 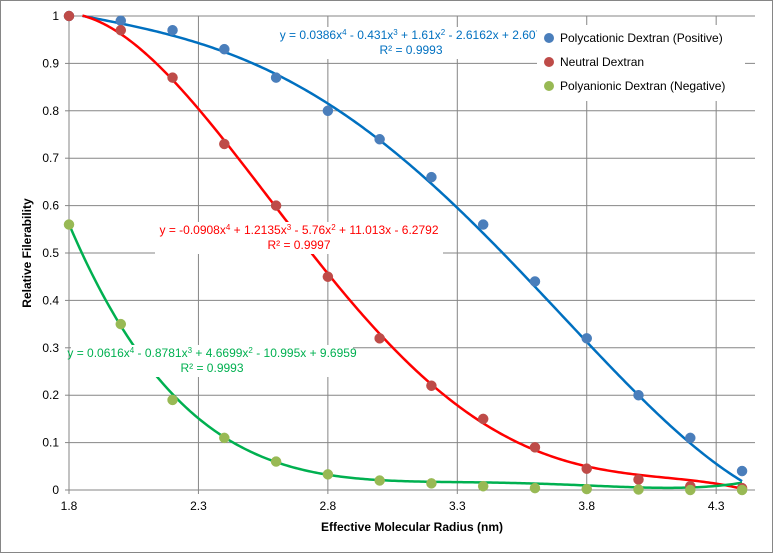 What do you see at coordinates (586, 506) in the screenshot?
I see `x-tick-label: 3.8` at bounding box center [586, 506].